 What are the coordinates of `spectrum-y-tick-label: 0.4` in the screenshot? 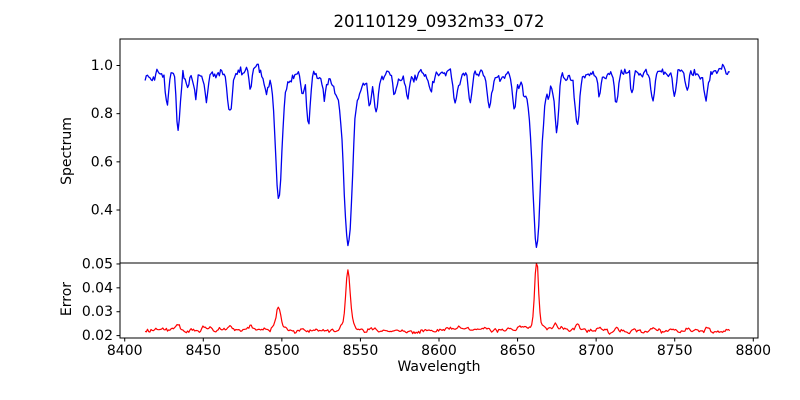 It's located at (102, 211).